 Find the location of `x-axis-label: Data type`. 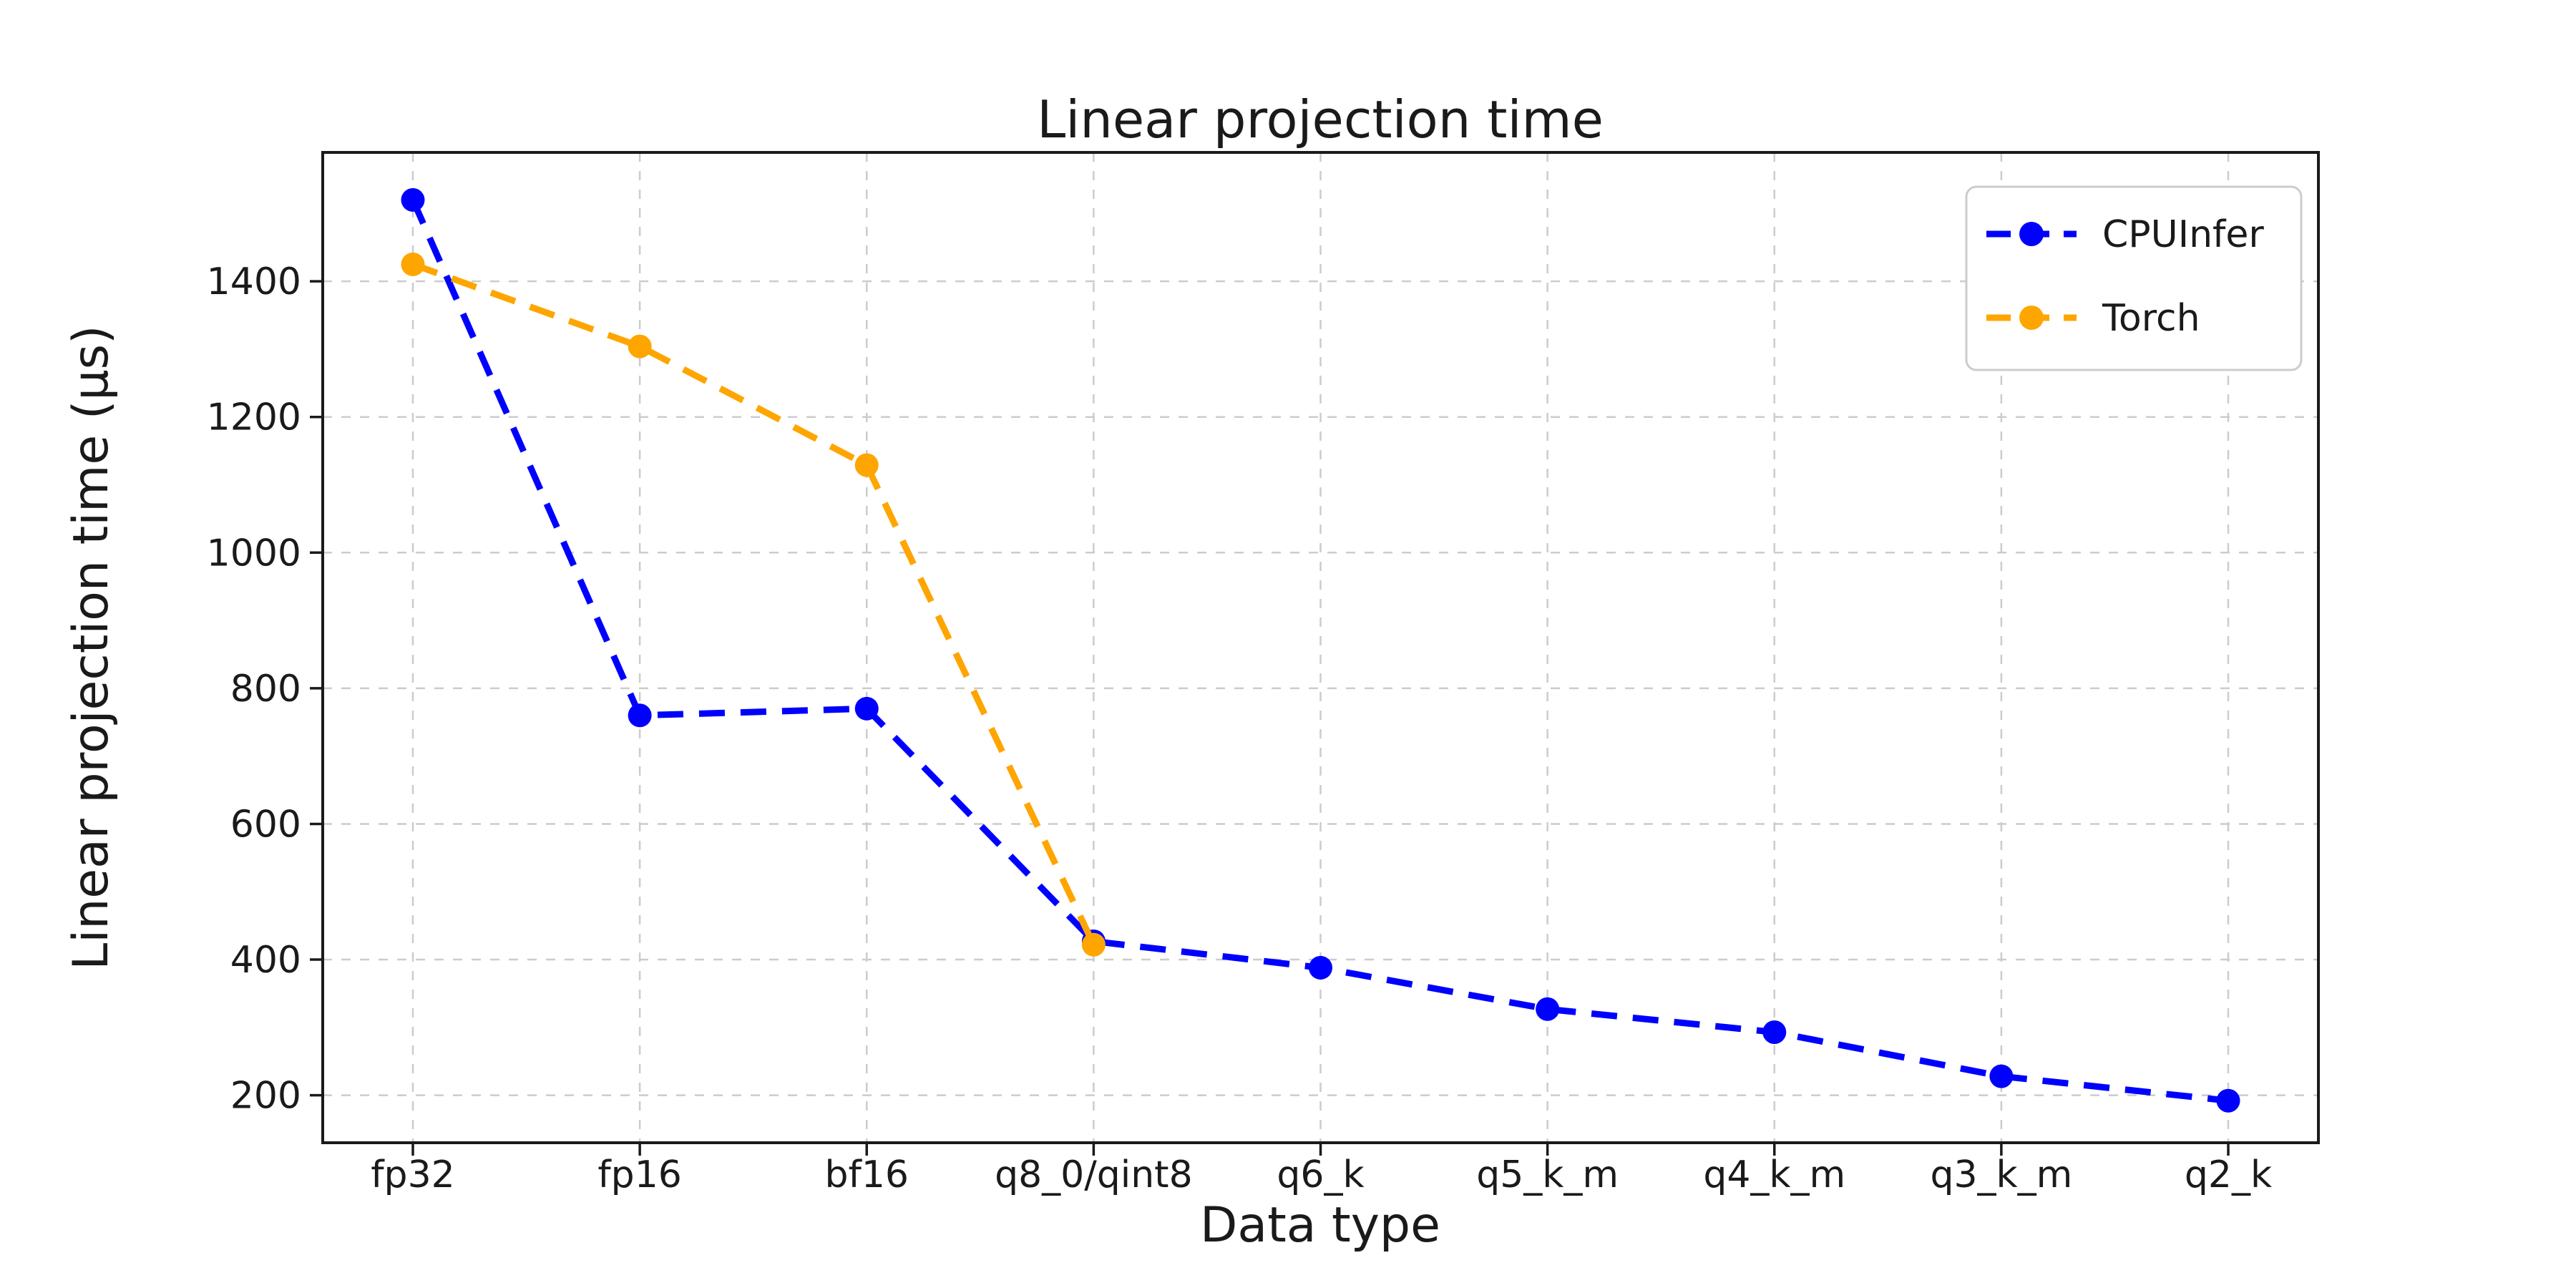

x-axis-label: Data type is located at coordinates (1320, 1225).